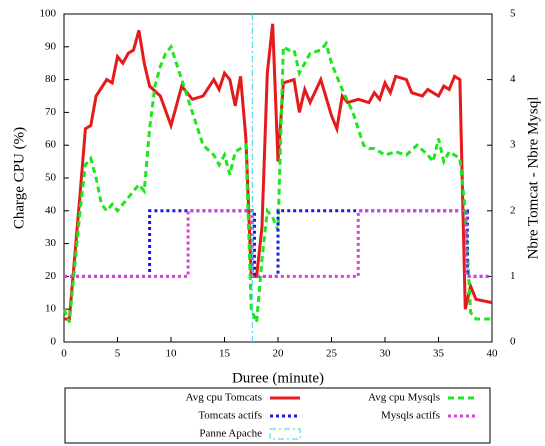 The height and width of the screenshot is (446, 545). I want to click on y-tick-label: 20, so click(51, 276).